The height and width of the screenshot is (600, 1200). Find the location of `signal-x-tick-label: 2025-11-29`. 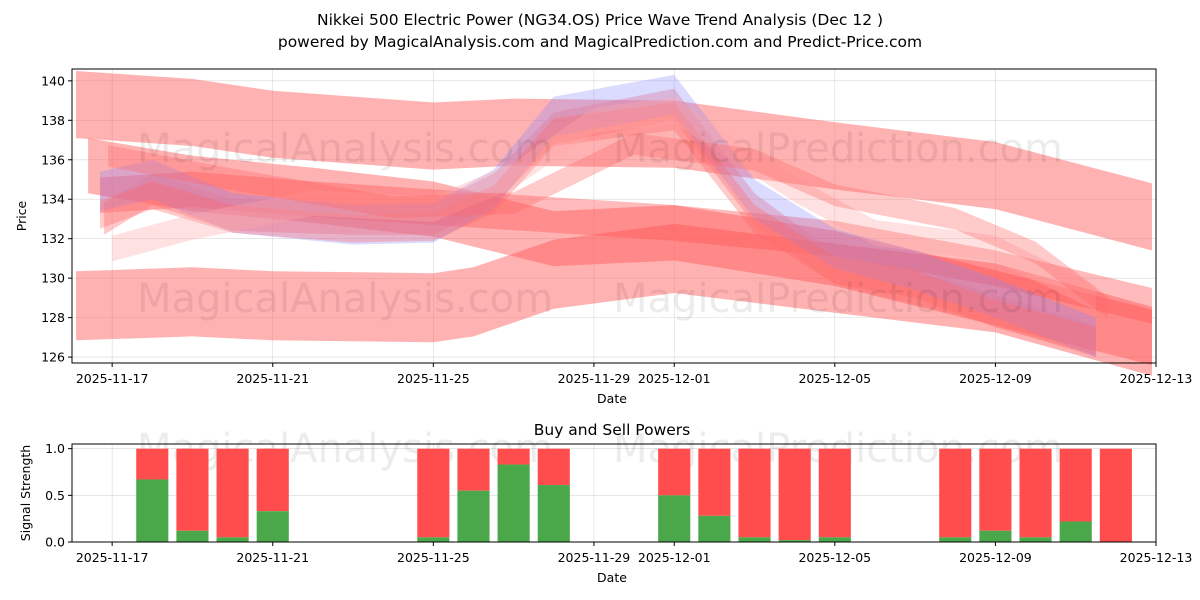

signal-x-tick-label: 2025-11-29 is located at coordinates (594, 557).